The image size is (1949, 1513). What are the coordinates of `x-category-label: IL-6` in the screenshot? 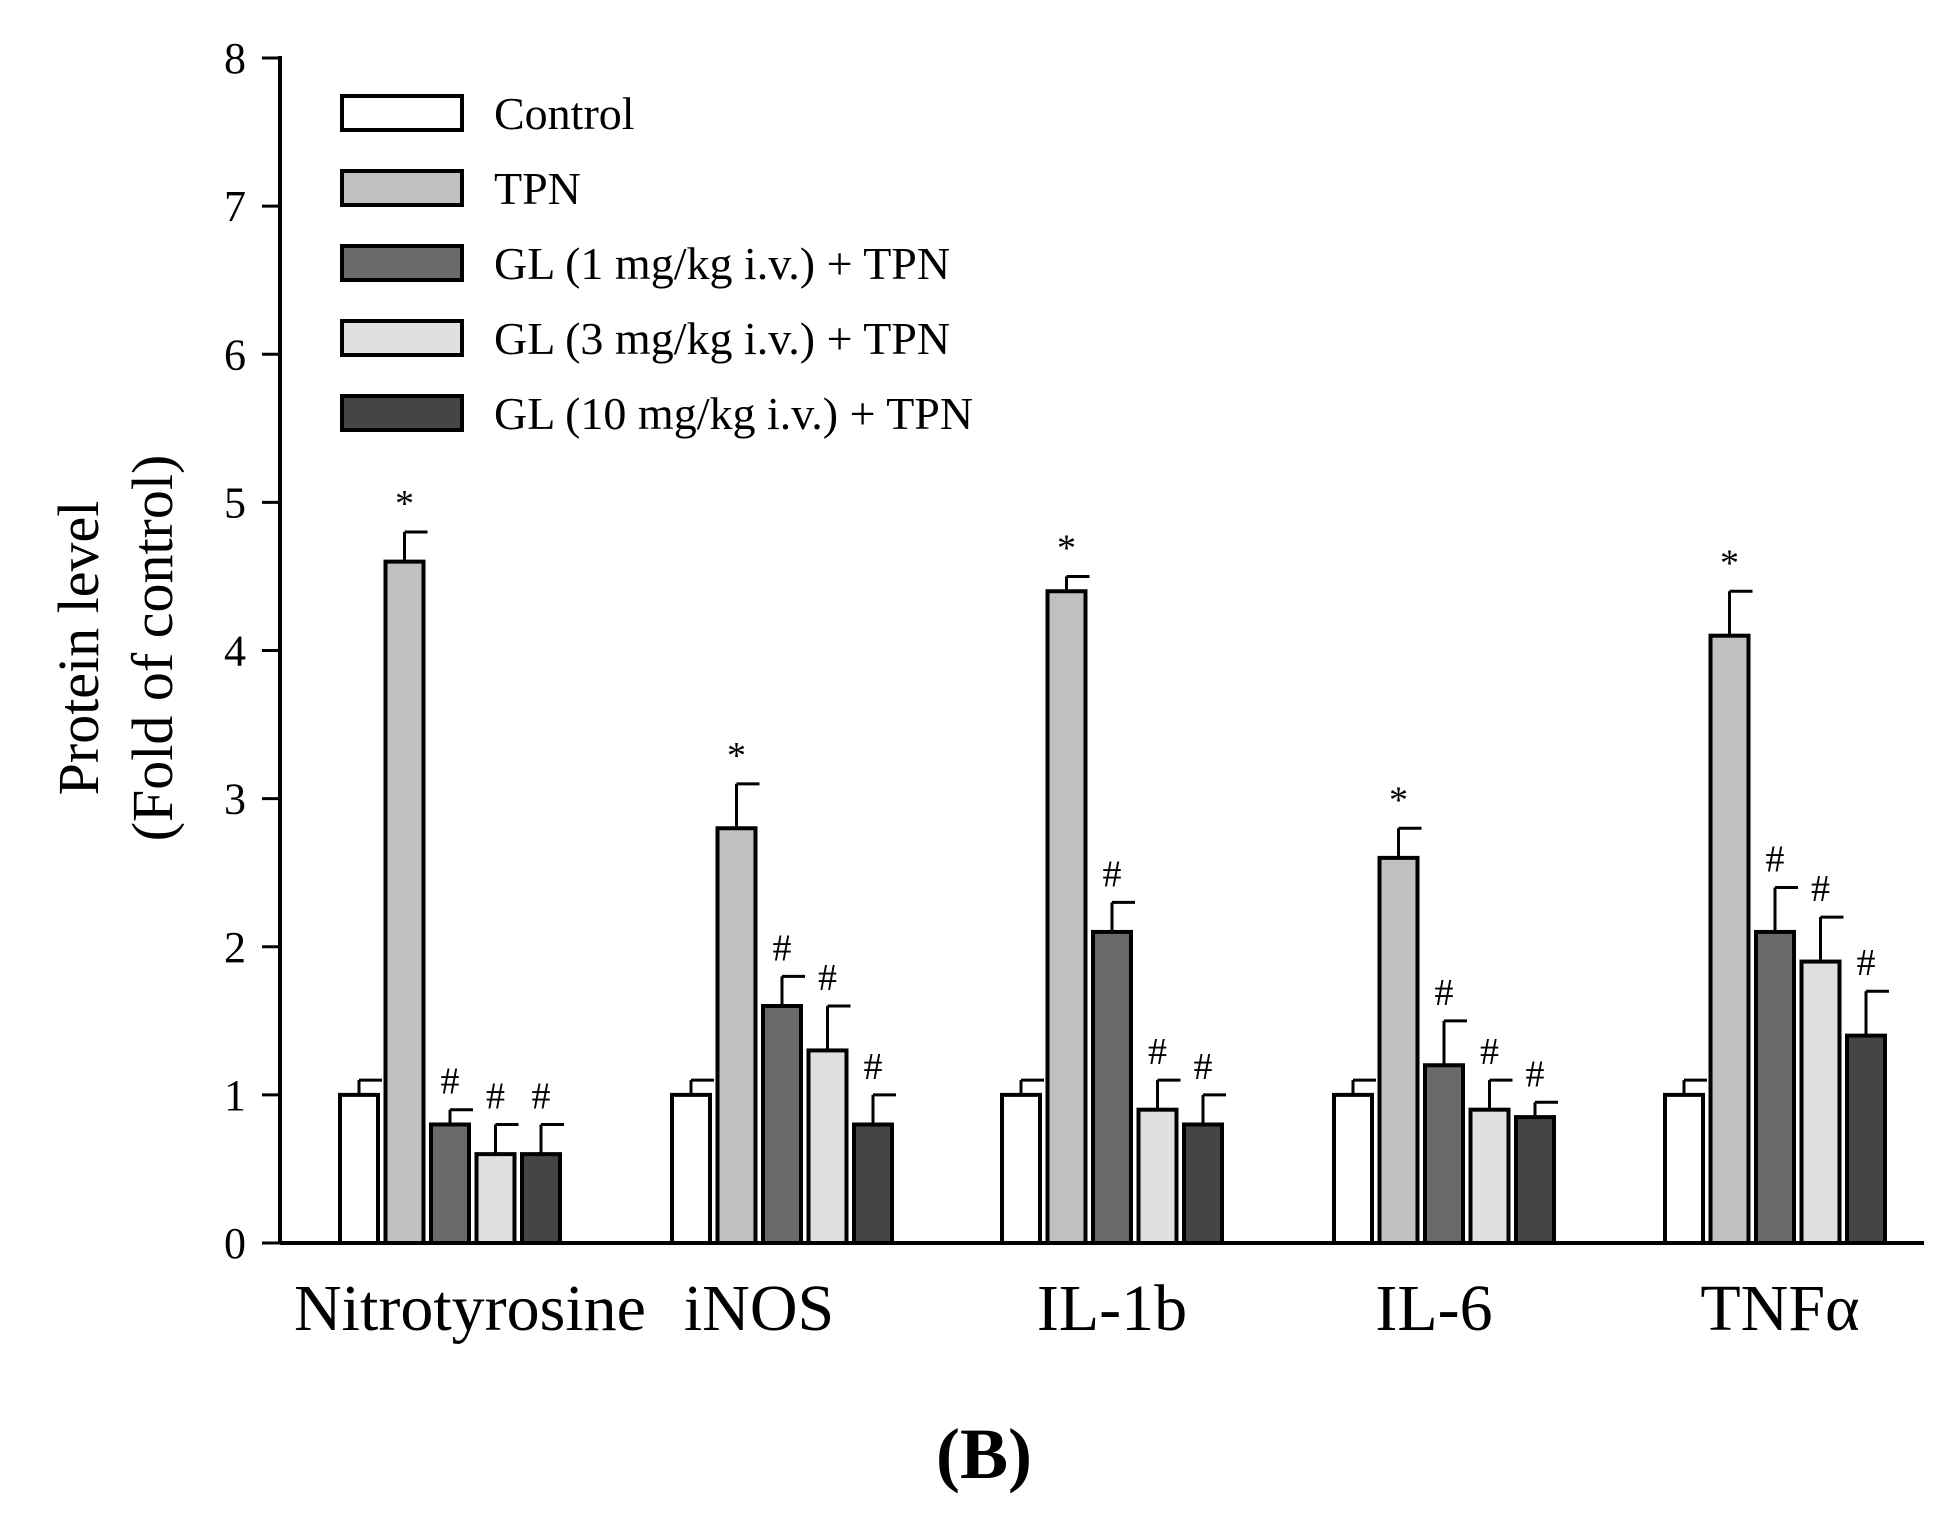 It's located at (1433, 1308).